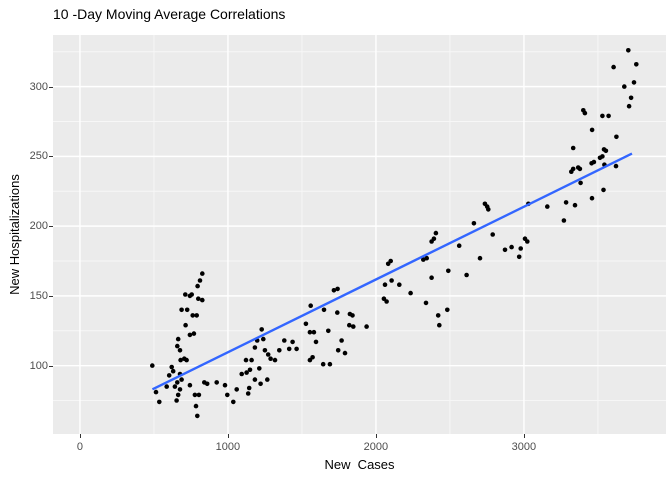  Describe the element at coordinates (38, 295) in the screenshot. I see `y-tick-label: 150` at that location.